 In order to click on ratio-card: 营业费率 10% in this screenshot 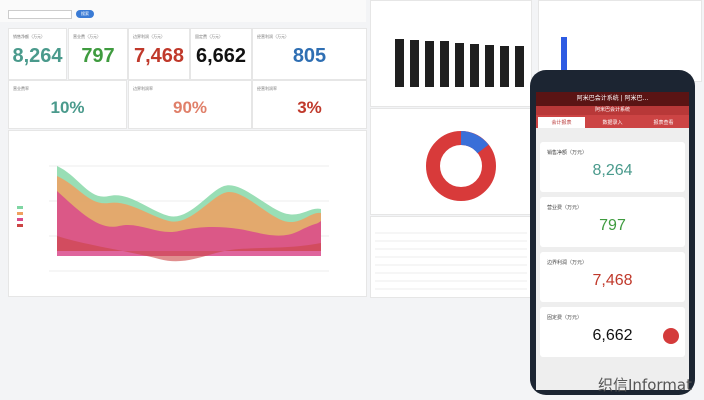, I will do `click(67, 104)`.